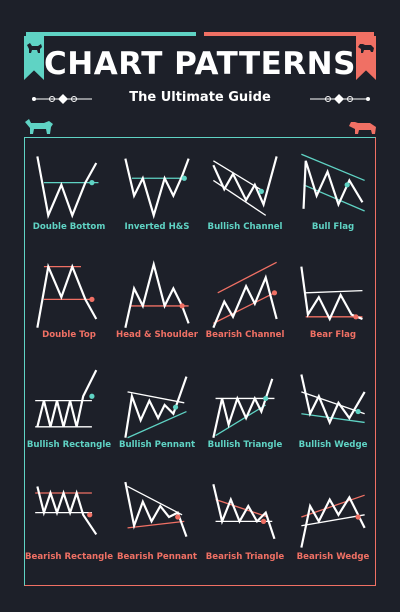  What do you see at coordinates (200, 97) in the screenshot?
I see `page-subtitle: The Ultimate Guide` at bounding box center [200, 97].